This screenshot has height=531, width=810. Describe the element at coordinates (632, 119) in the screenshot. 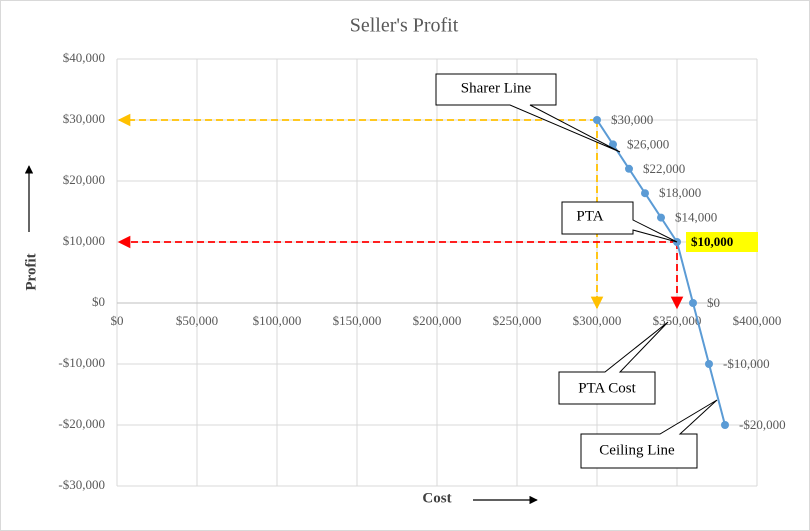

I see `data-label: $30,000` at that location.